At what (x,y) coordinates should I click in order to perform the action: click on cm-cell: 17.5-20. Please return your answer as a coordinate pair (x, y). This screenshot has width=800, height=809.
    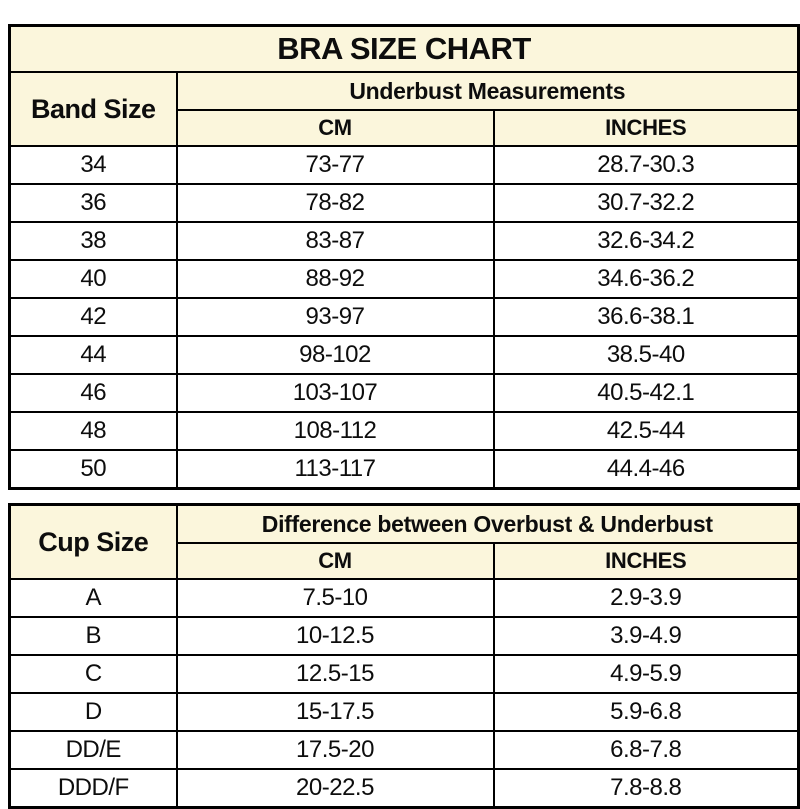
    Looking at the image, I should click on (335, 750).